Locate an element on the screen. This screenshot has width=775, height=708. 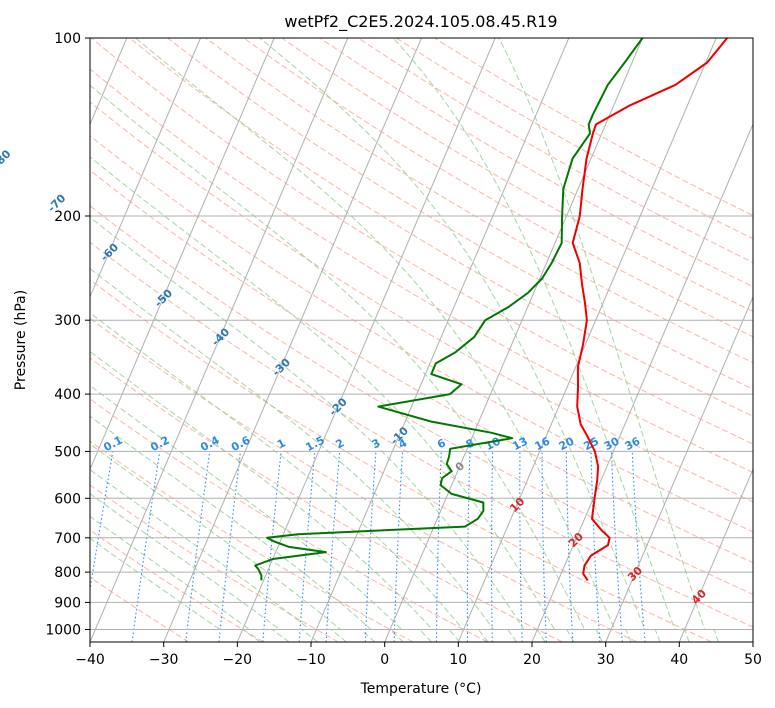
y-tick-label: 400 is located at coordinates (67, 395).